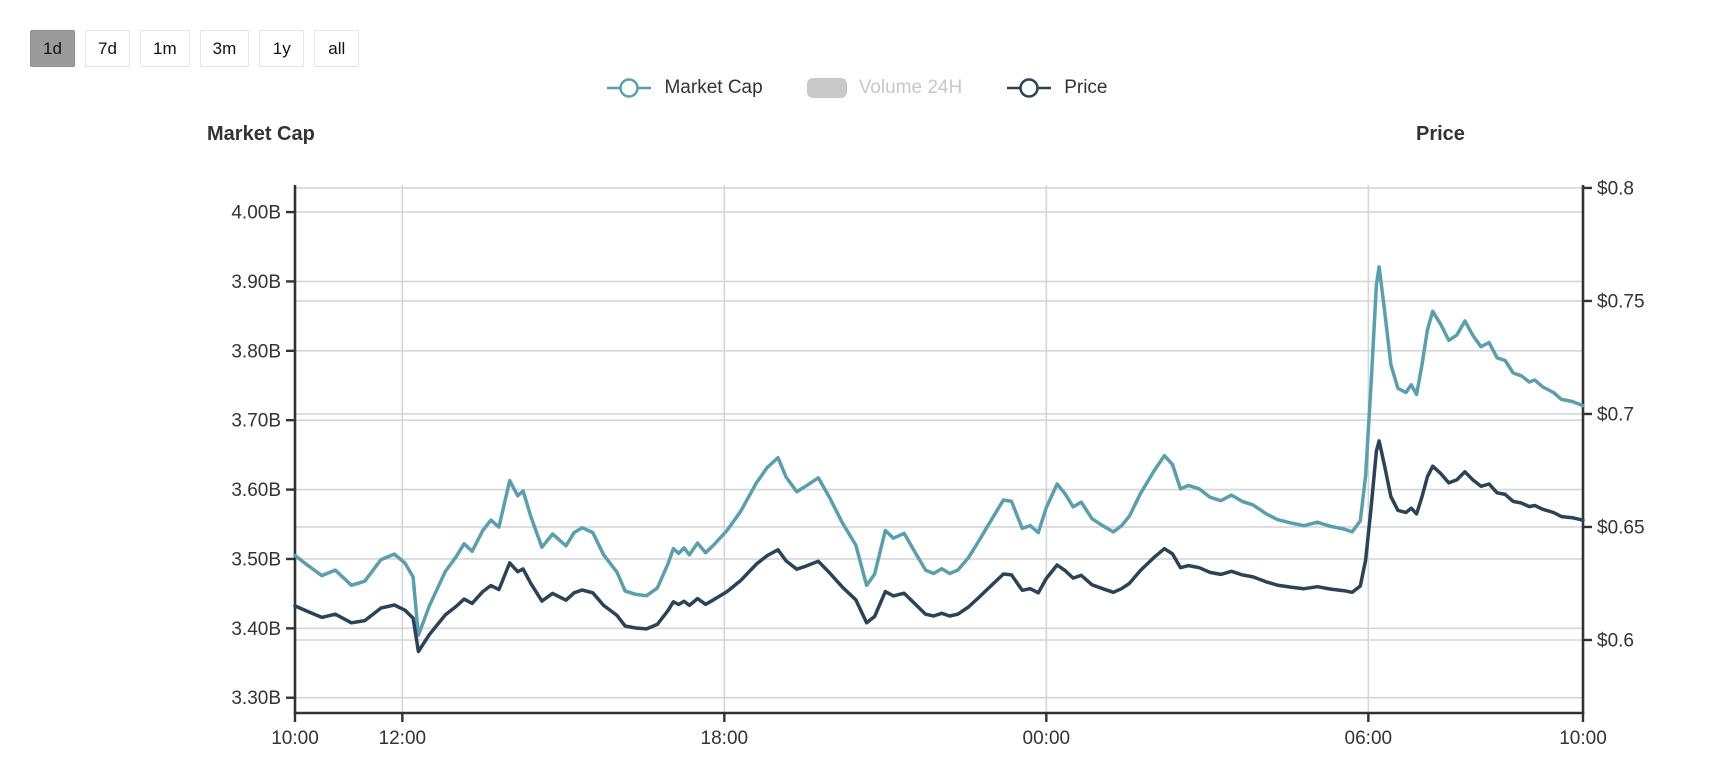  Describe the element at coordinates (337, 48) in the screenshot. I see `range-button-all: all` at that location.